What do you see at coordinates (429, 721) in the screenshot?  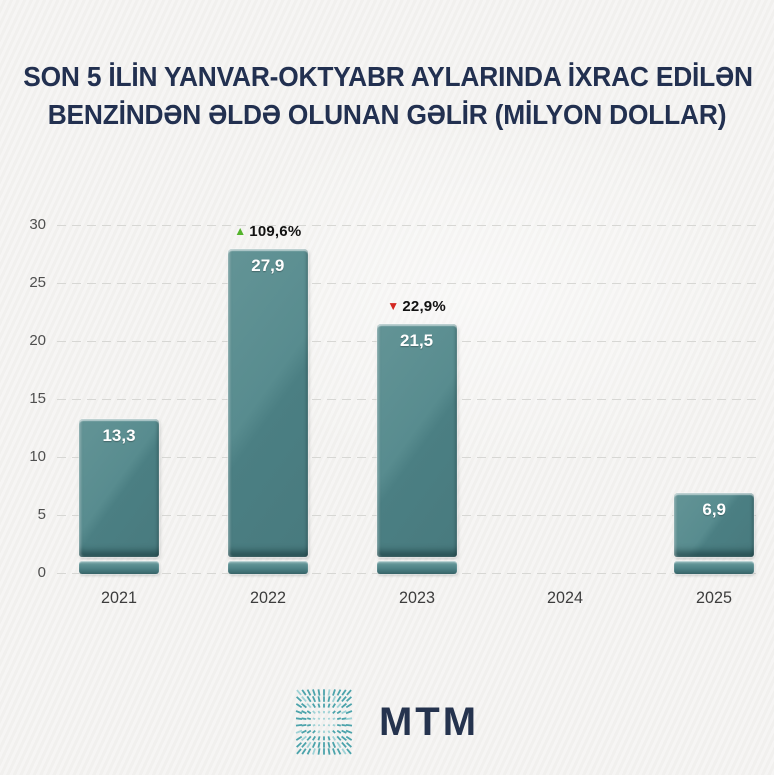 I see `brand-name: MTM` at bounding box center [429, 721].